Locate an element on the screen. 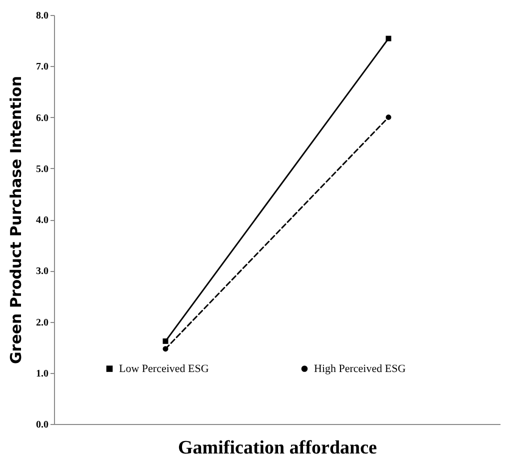 Image resolution: width=520 pixels, height=463 pixels. y-tick-label: 0.0 is located at coordinates (42, 425).